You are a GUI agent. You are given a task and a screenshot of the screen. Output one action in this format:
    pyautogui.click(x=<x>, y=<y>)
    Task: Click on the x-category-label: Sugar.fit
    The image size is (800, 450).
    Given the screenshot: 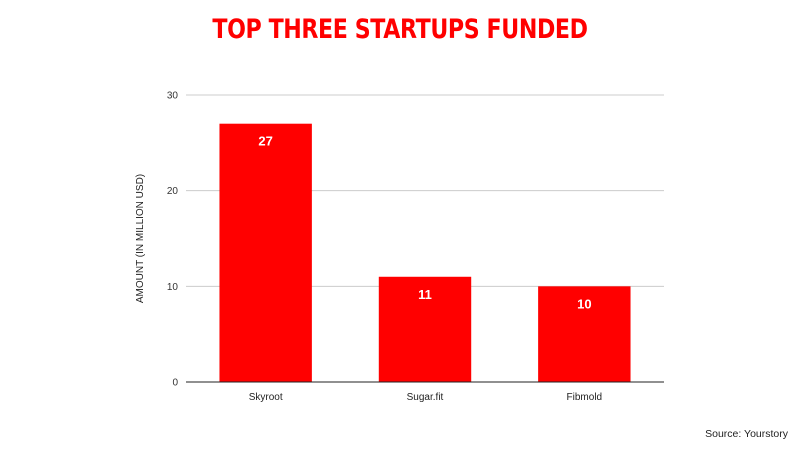 What is the action you would take?
    pyautogui.click(x=425, y=397)
    